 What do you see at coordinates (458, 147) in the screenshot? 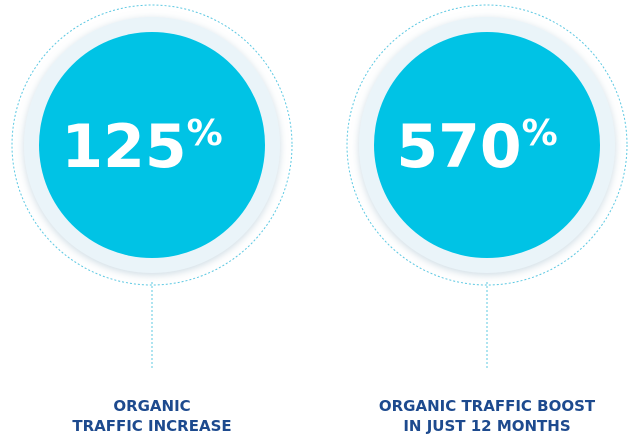
I see `stat-number: 570` at bounding box center [458, 147].